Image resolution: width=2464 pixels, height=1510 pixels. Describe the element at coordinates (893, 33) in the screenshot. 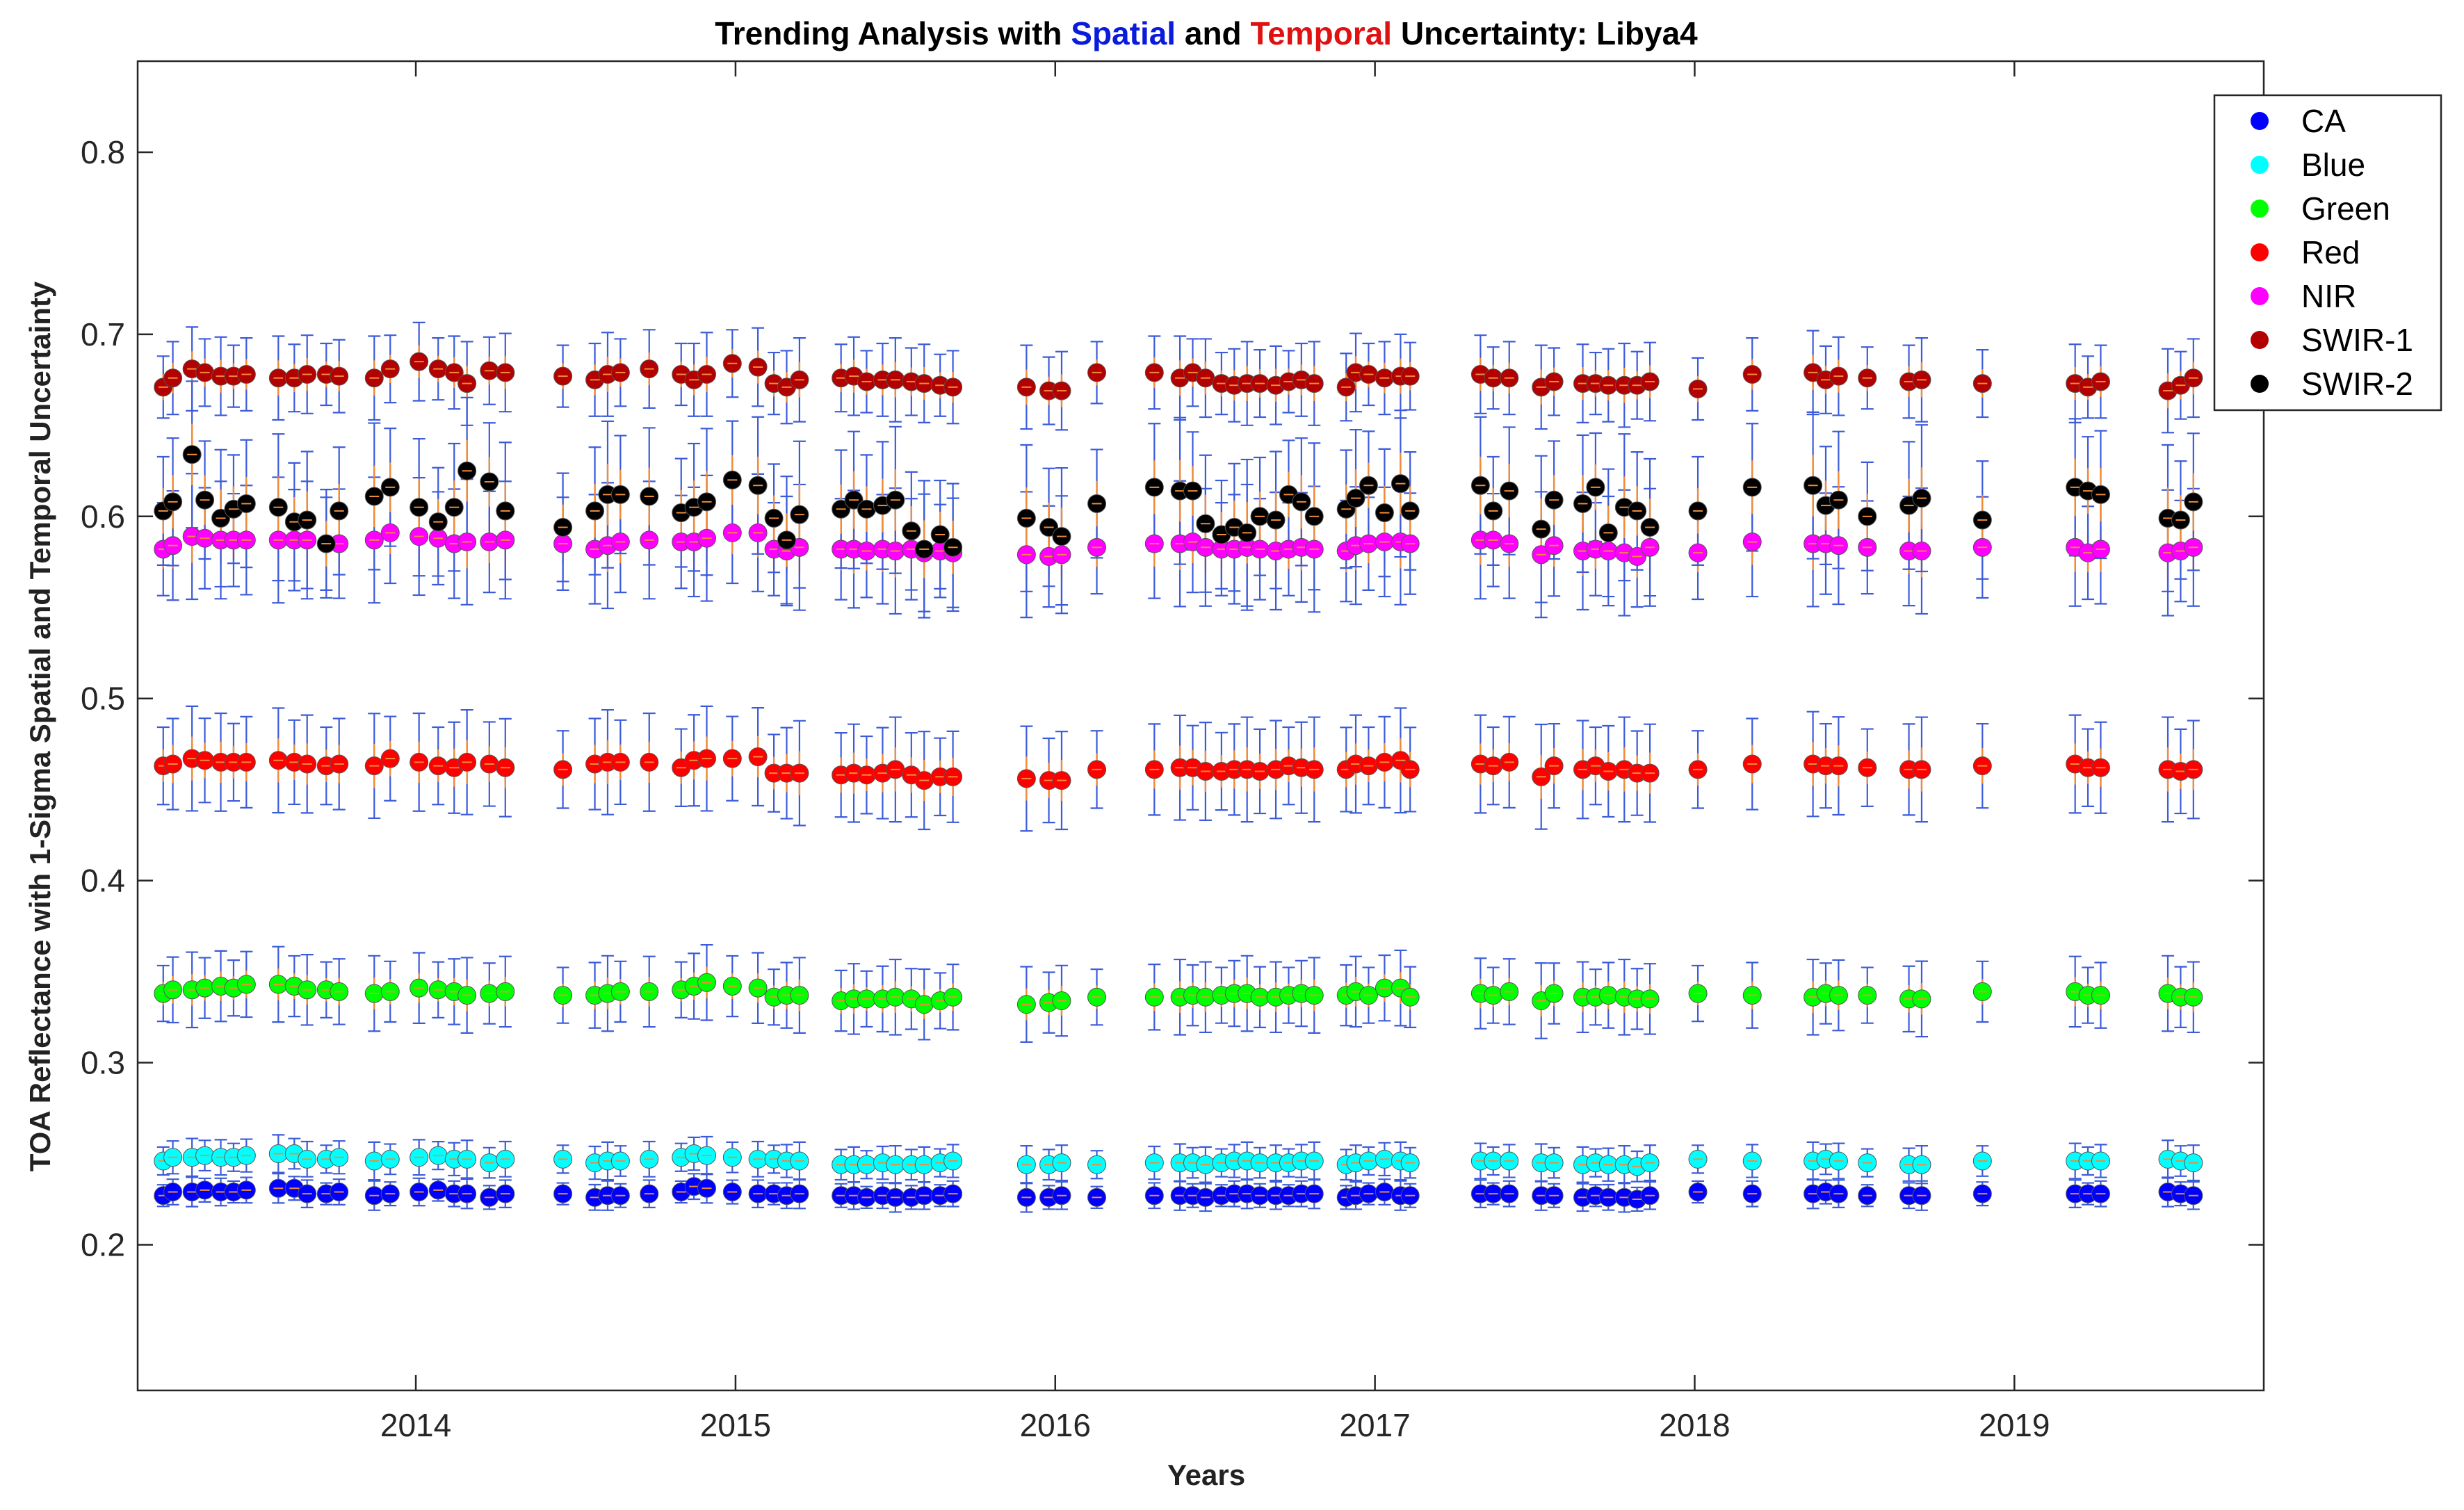

I see `title-part-0: Trending Analysis with` at that location.